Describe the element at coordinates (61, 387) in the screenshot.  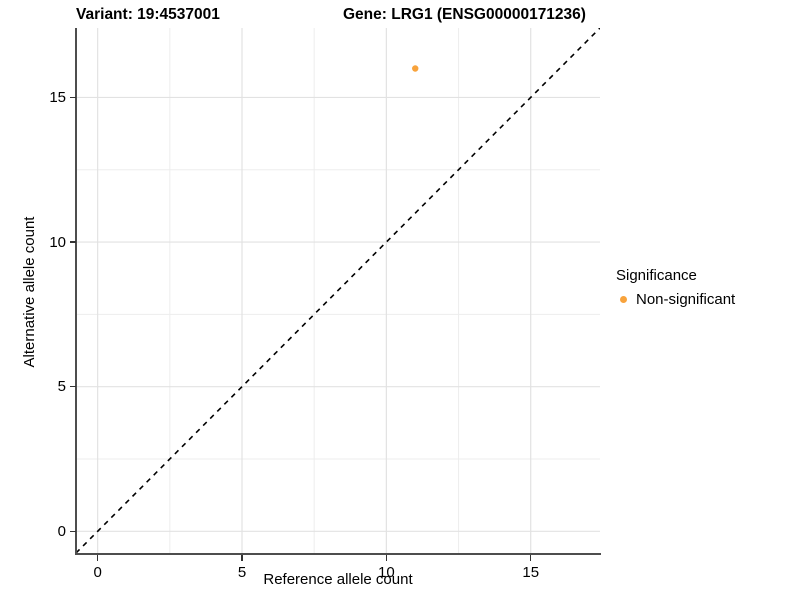
I see `y-tick-label: 5` at that location.